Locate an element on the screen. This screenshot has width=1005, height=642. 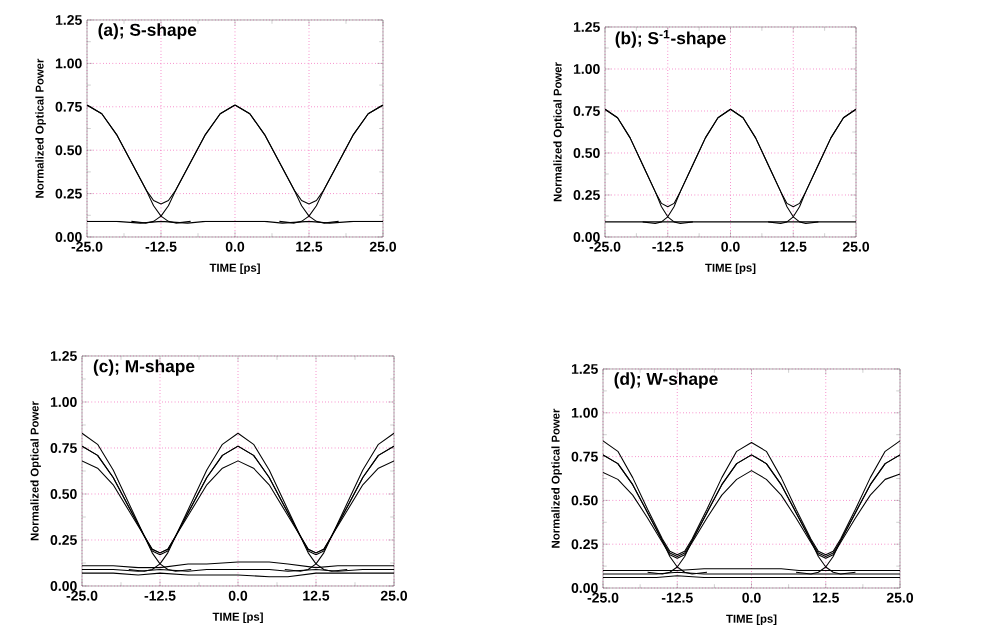
chart-title: (d); W-shape is located at coordinates (666, 380).